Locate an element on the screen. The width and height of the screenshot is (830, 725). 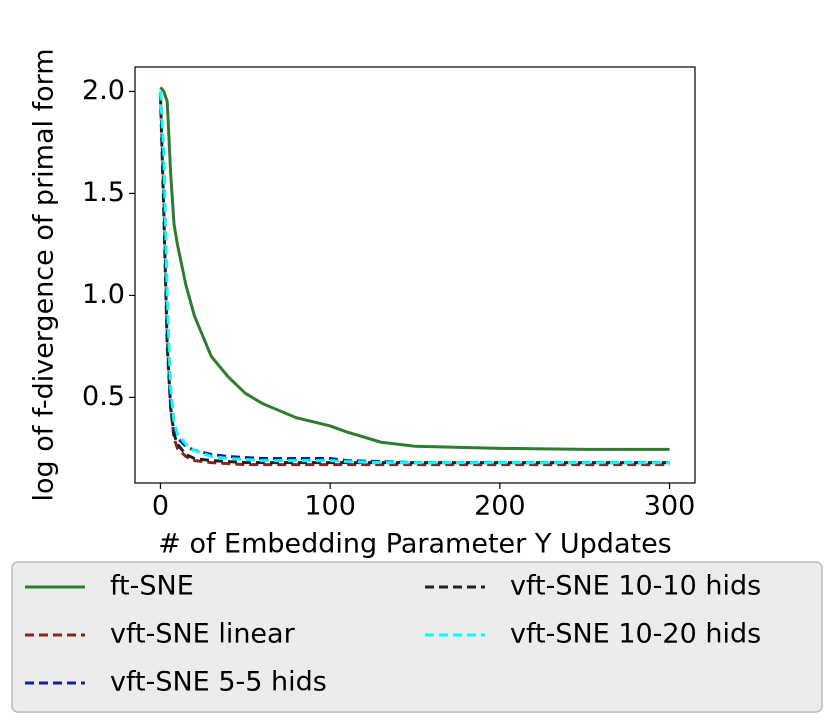
y-axis-label: log of f-divergence of primal form is located at coordinates (44, 274).